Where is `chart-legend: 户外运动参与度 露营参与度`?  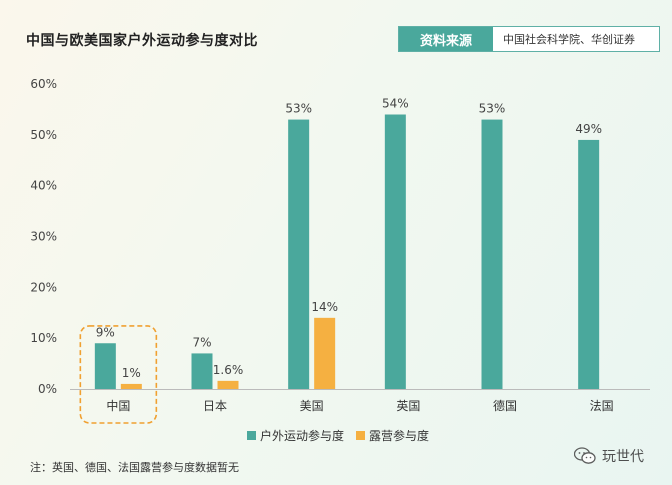
chart-legend: 户外运动参与度 露营参与度 is located at coordinates (338, 435).